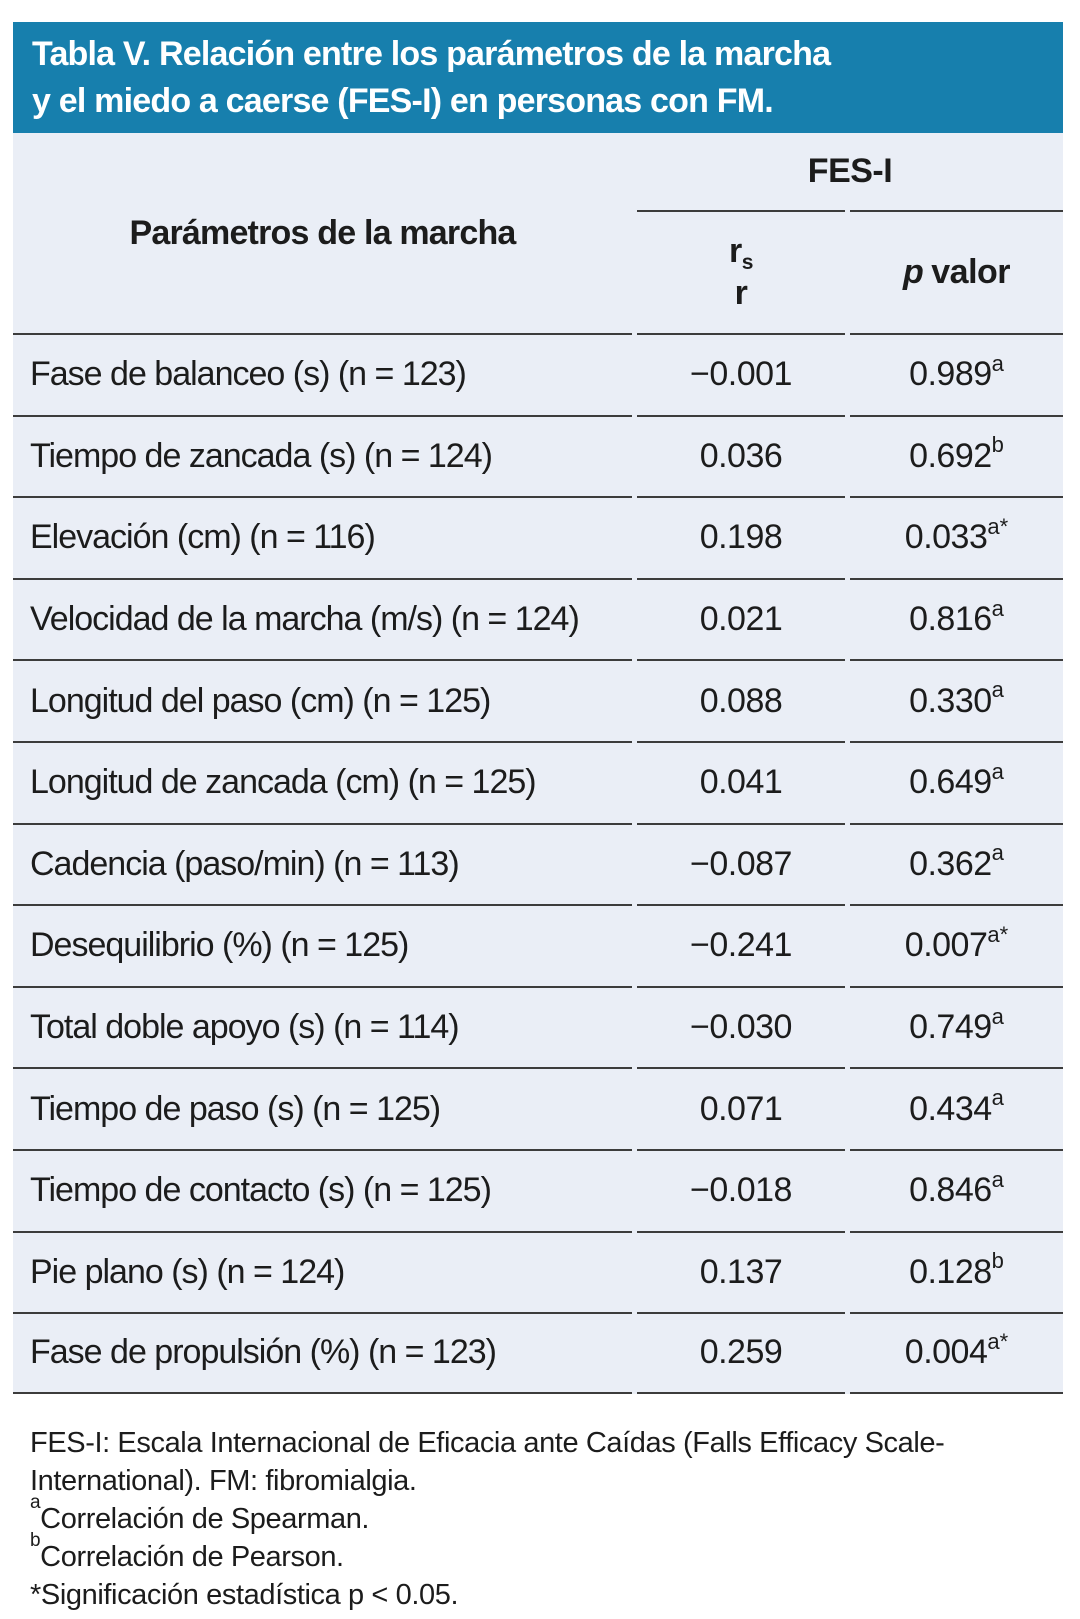  Describe the element at coordinates (322, 1189) in the screenshot. I see `row-label: Tiempo de contacto (s) (n = 125)` at that location.